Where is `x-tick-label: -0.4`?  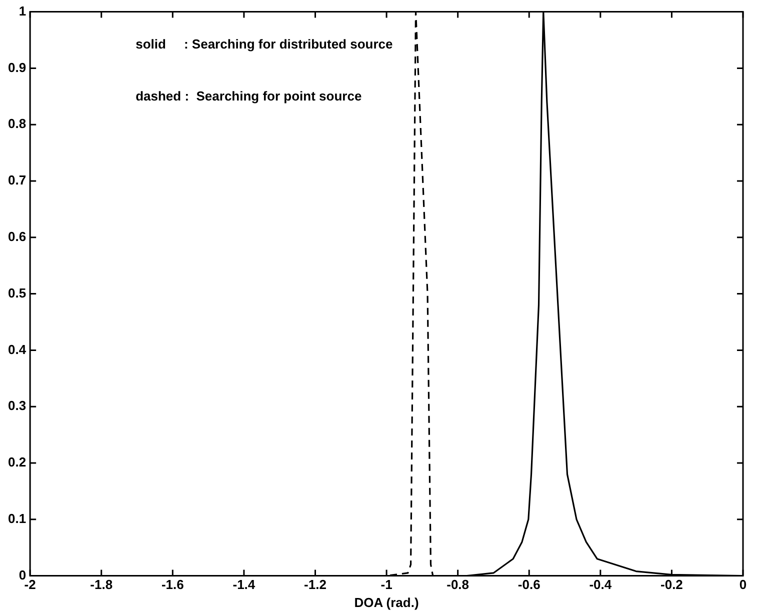 x-tick-label: -0.4 is located at coordinates (600, 584).